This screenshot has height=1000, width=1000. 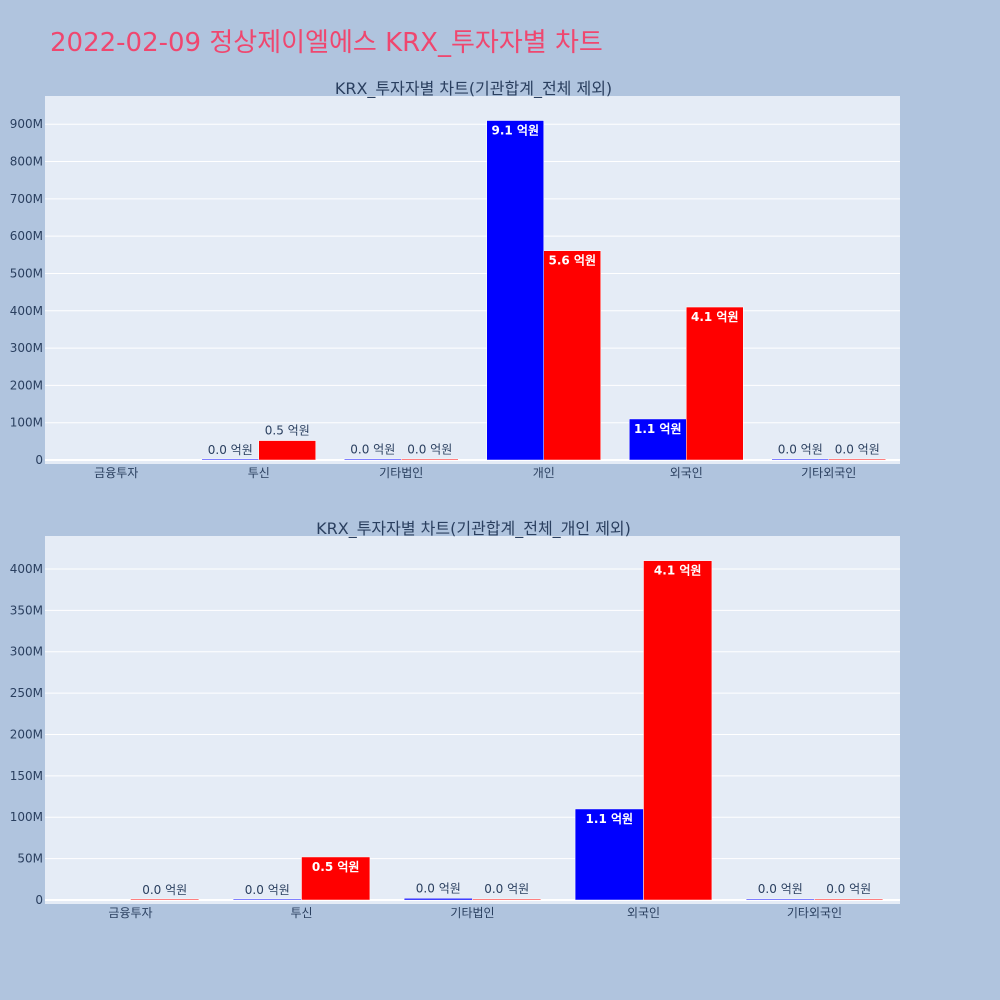 I want to click on bar-value-label: 5.6 억원, so click(x=572, y=261).